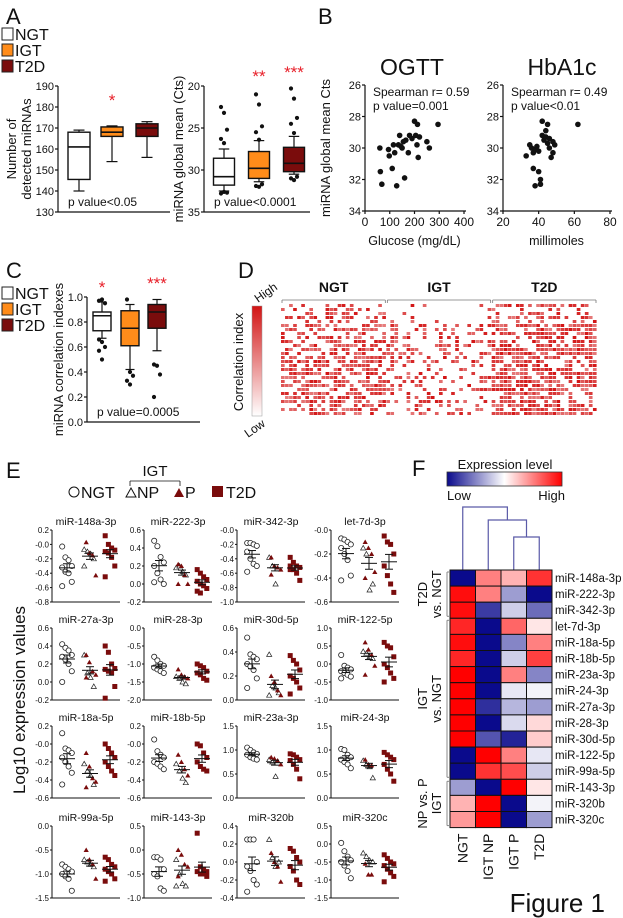 The height and width of the screenshot is (918, 623). What do you see at coordinates (241, 493) in the screenshot?
I see `legend-label: T2D` at bounding box center [241, 493].